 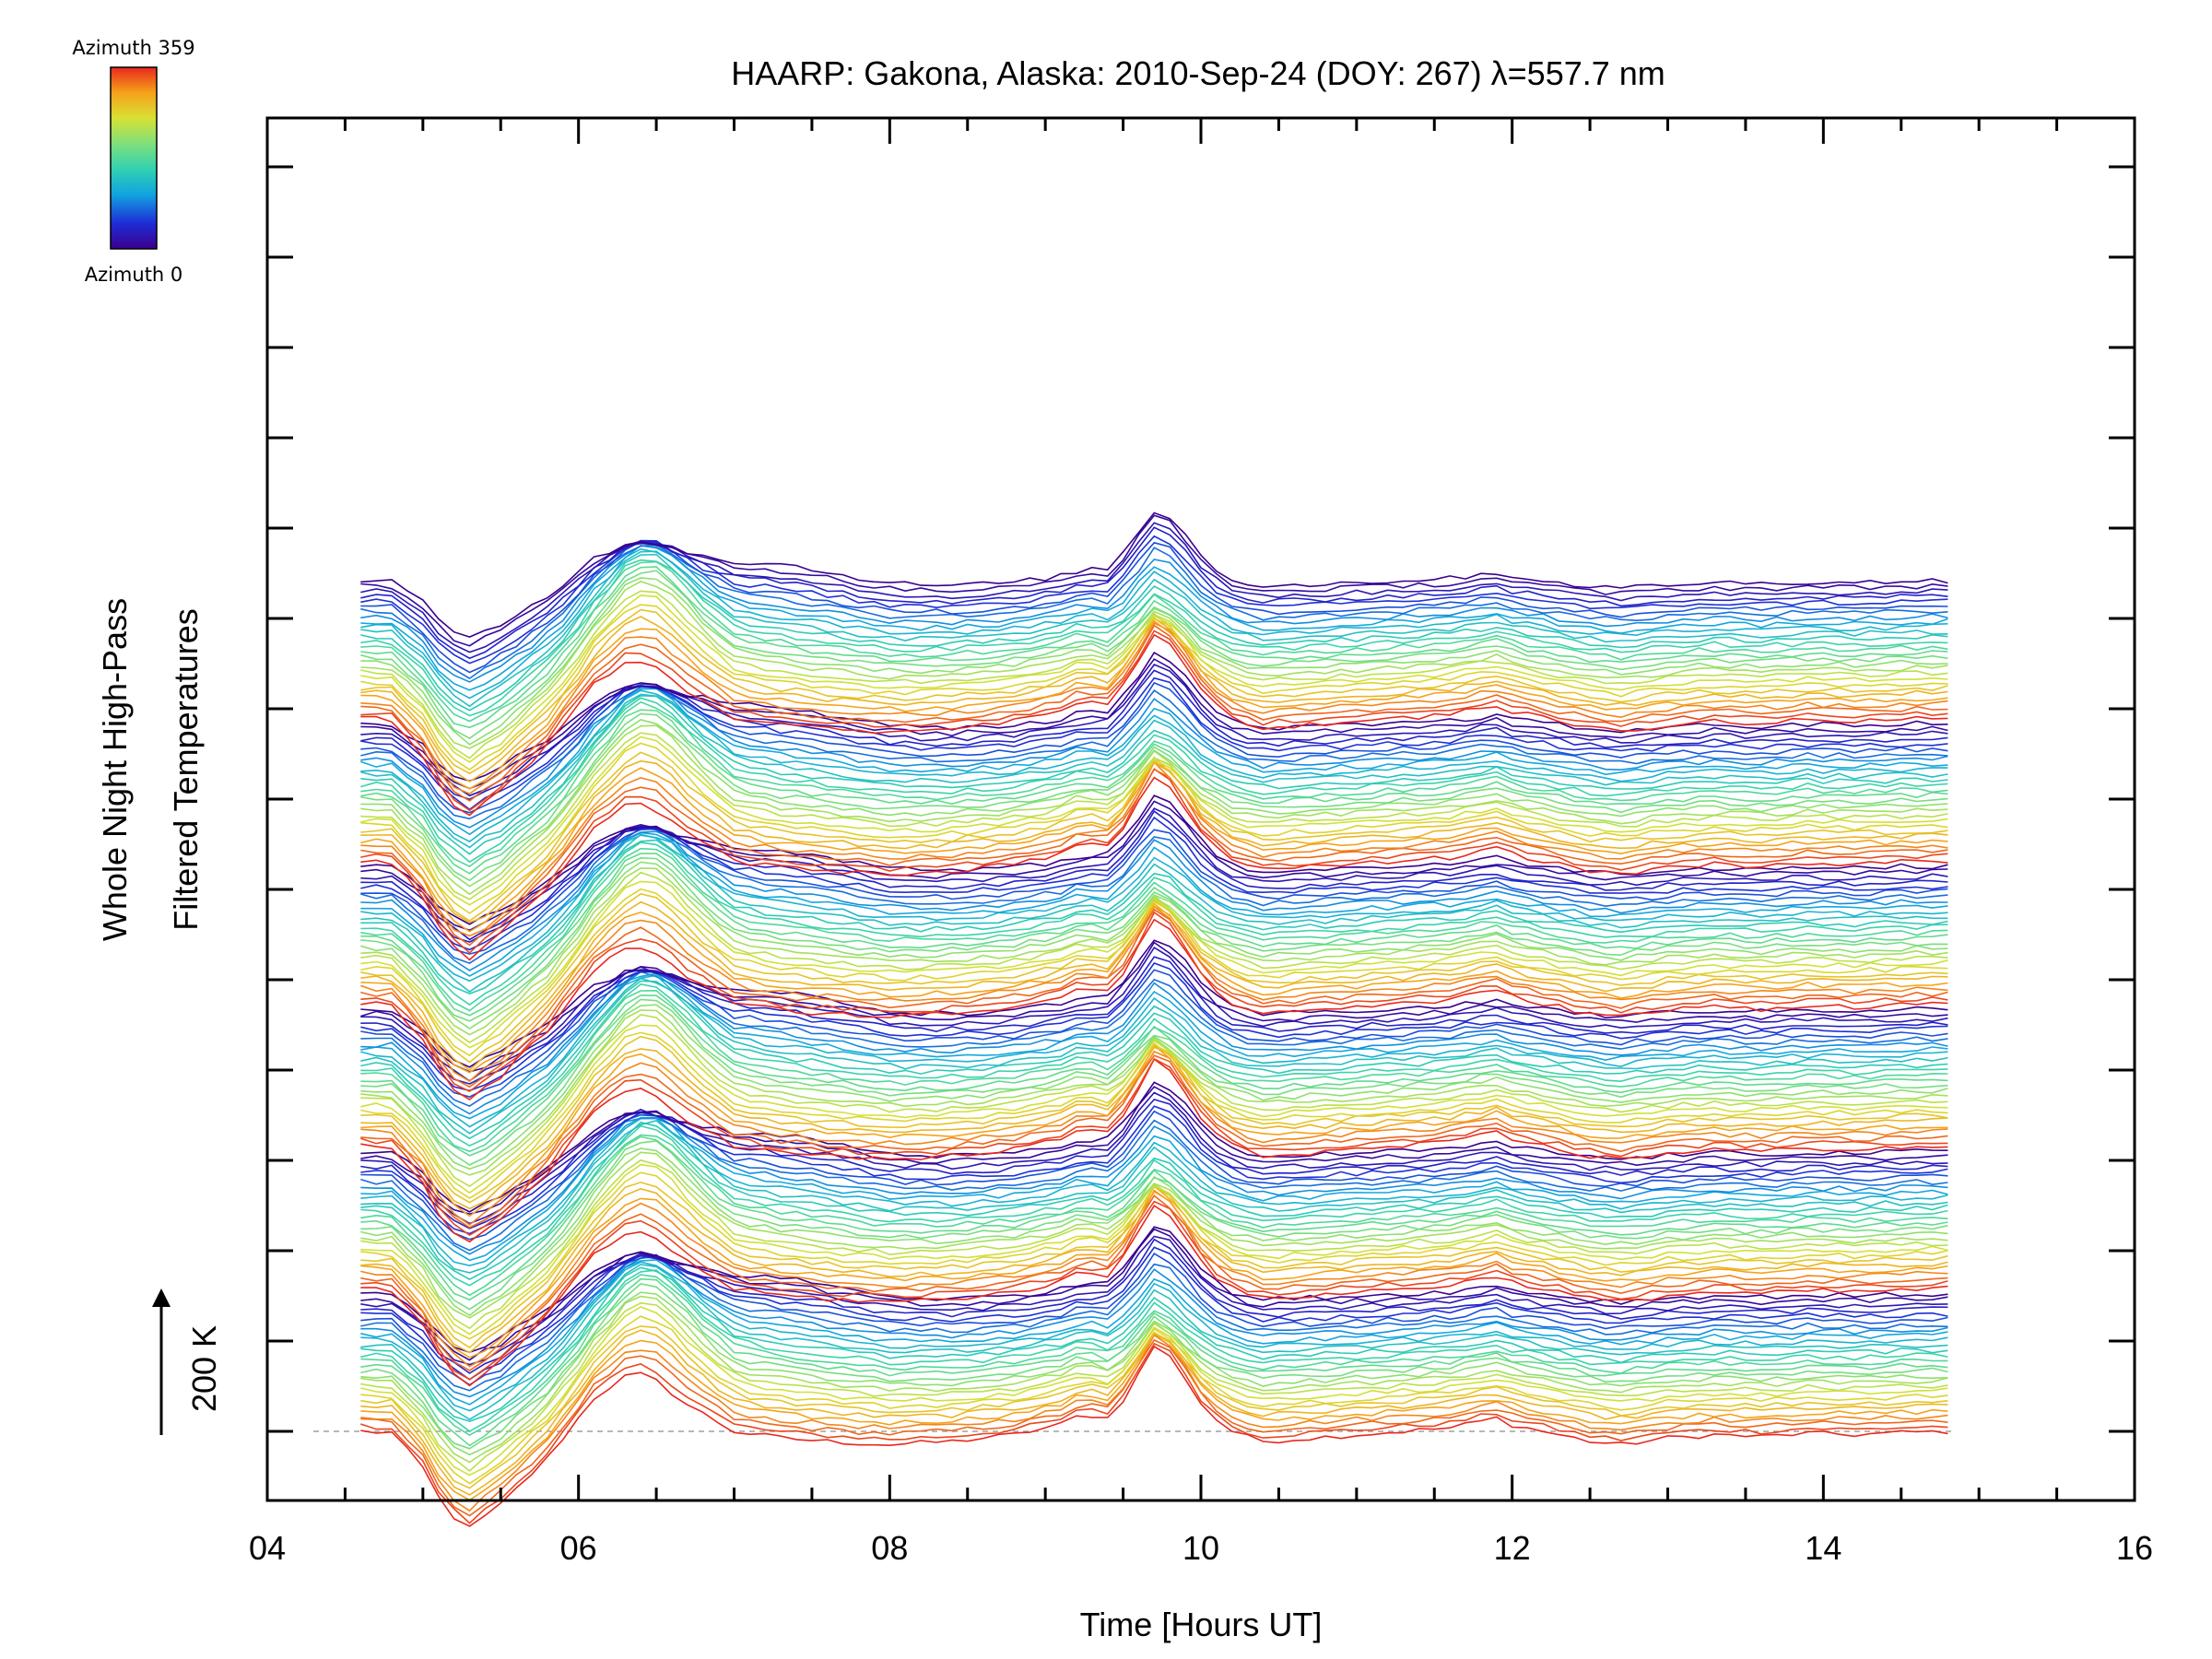 What do you see at coordinates (1200, 1548) in the screenshot?
I see `x-tick-label: 10` at bounding box center [1200, 1548].